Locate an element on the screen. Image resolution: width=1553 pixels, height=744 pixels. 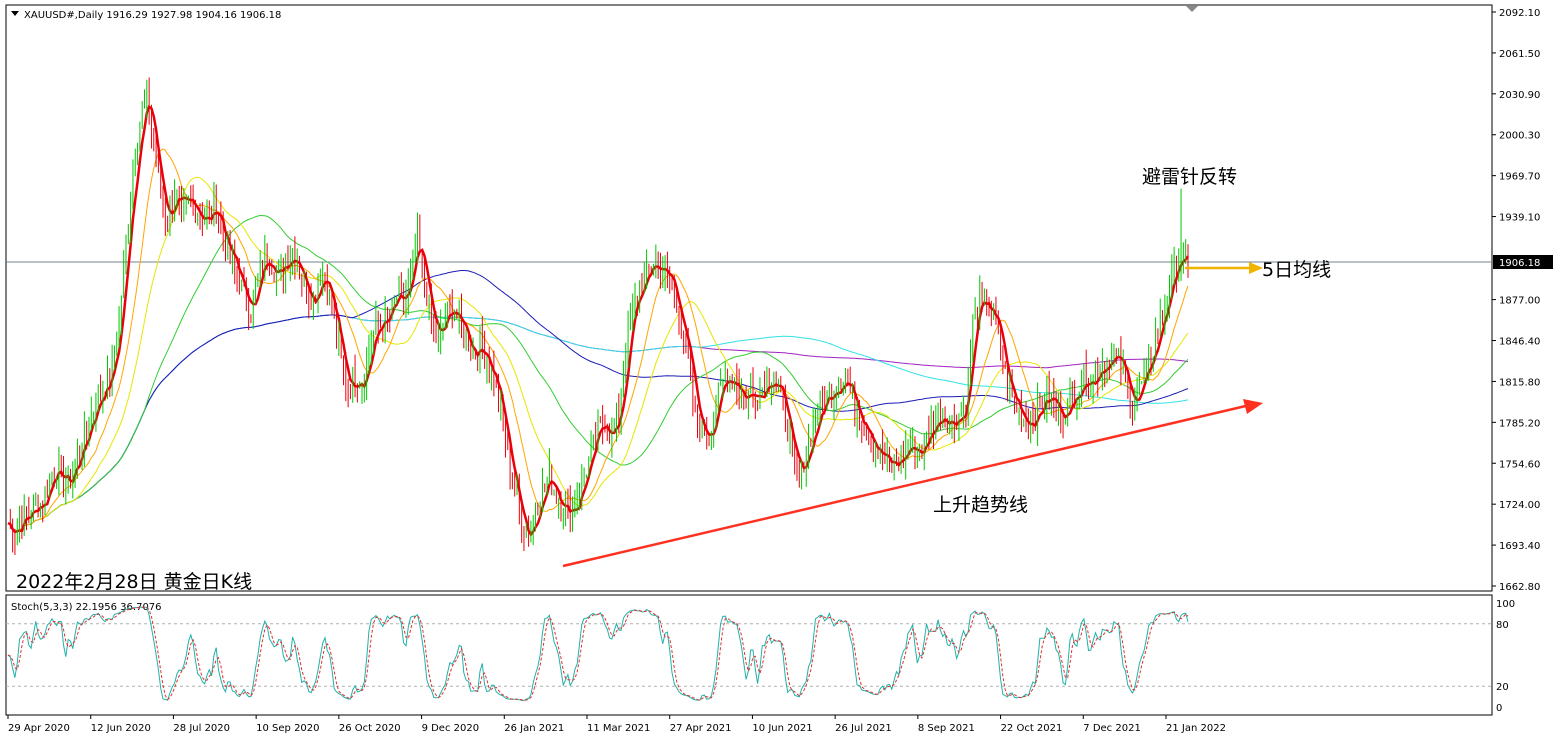
time-tick-label: 10 Sep 2020 is located at coordinates (287, 728).